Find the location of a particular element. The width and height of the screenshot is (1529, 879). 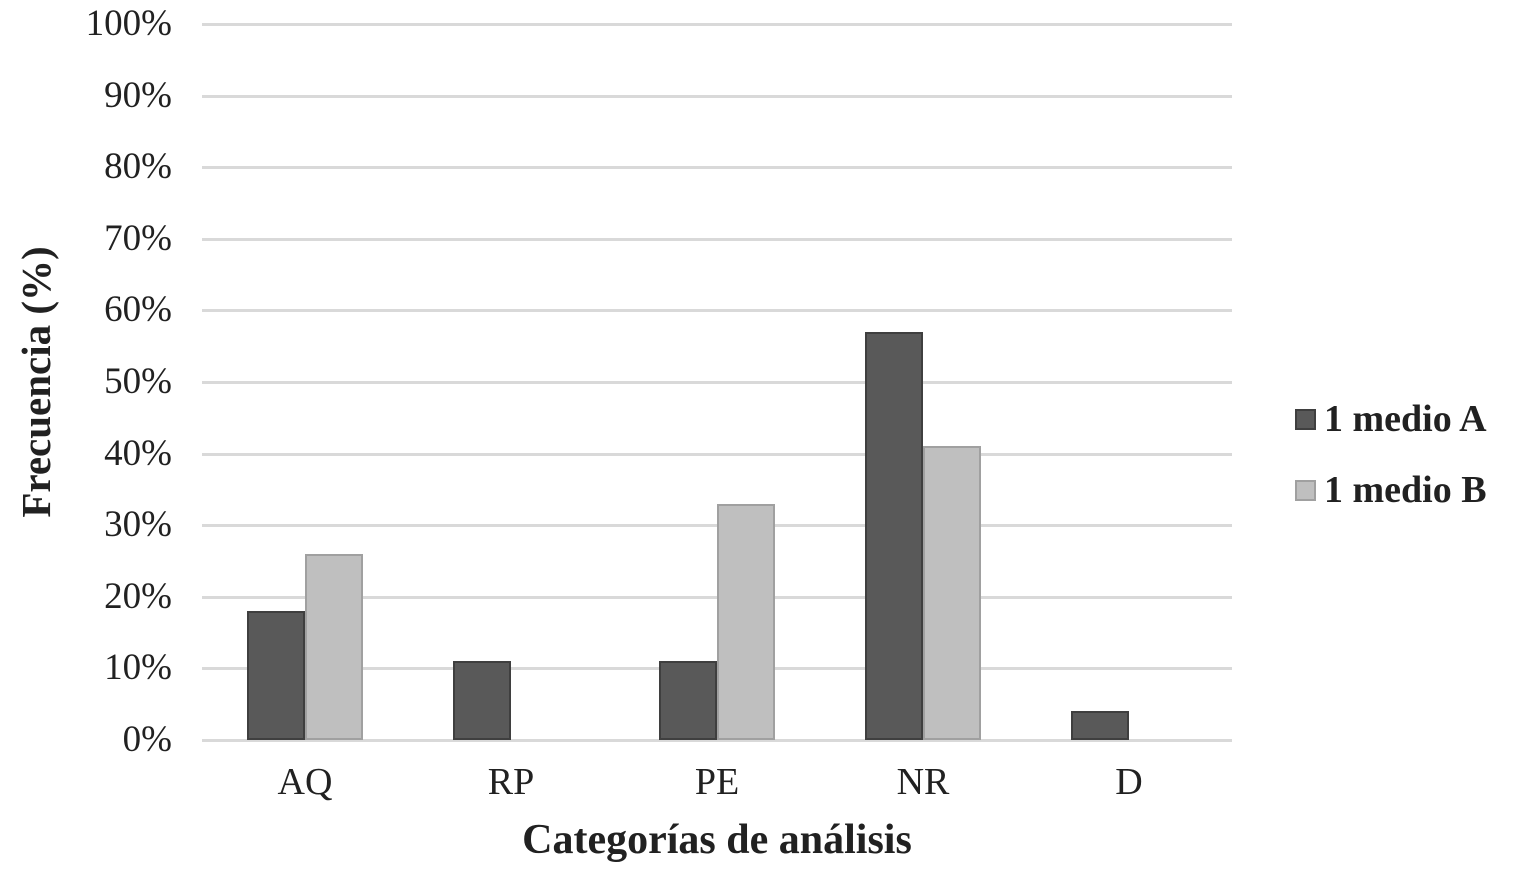

legend-label-series-b: 1 medio B is located at coordinates (1405, 490).